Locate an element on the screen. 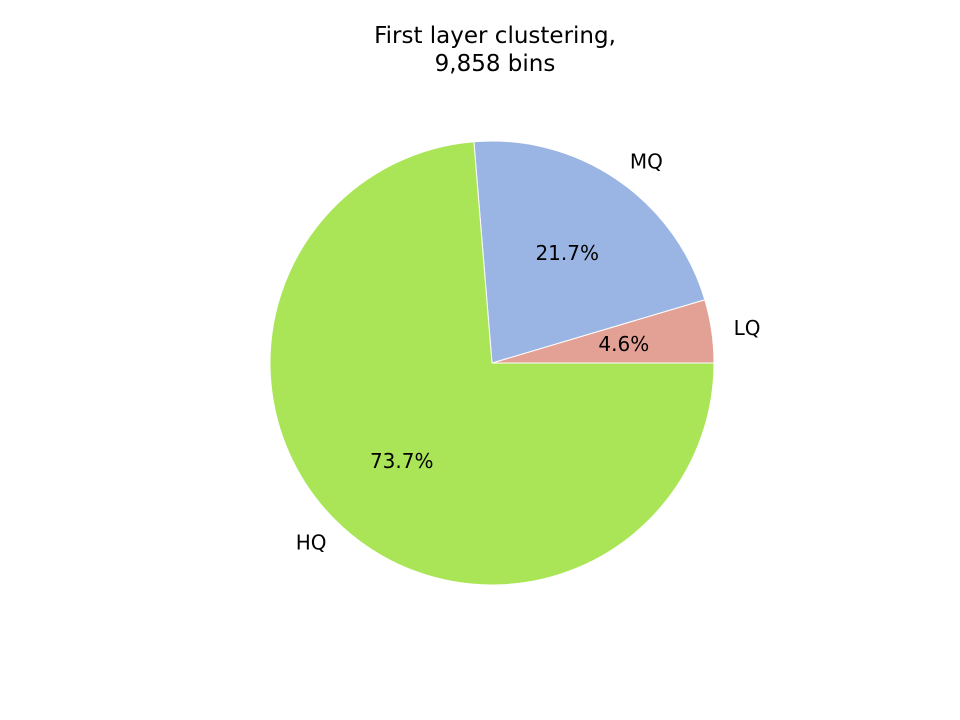  slice-label-hq: HQ is located at coordinates (311, 543).